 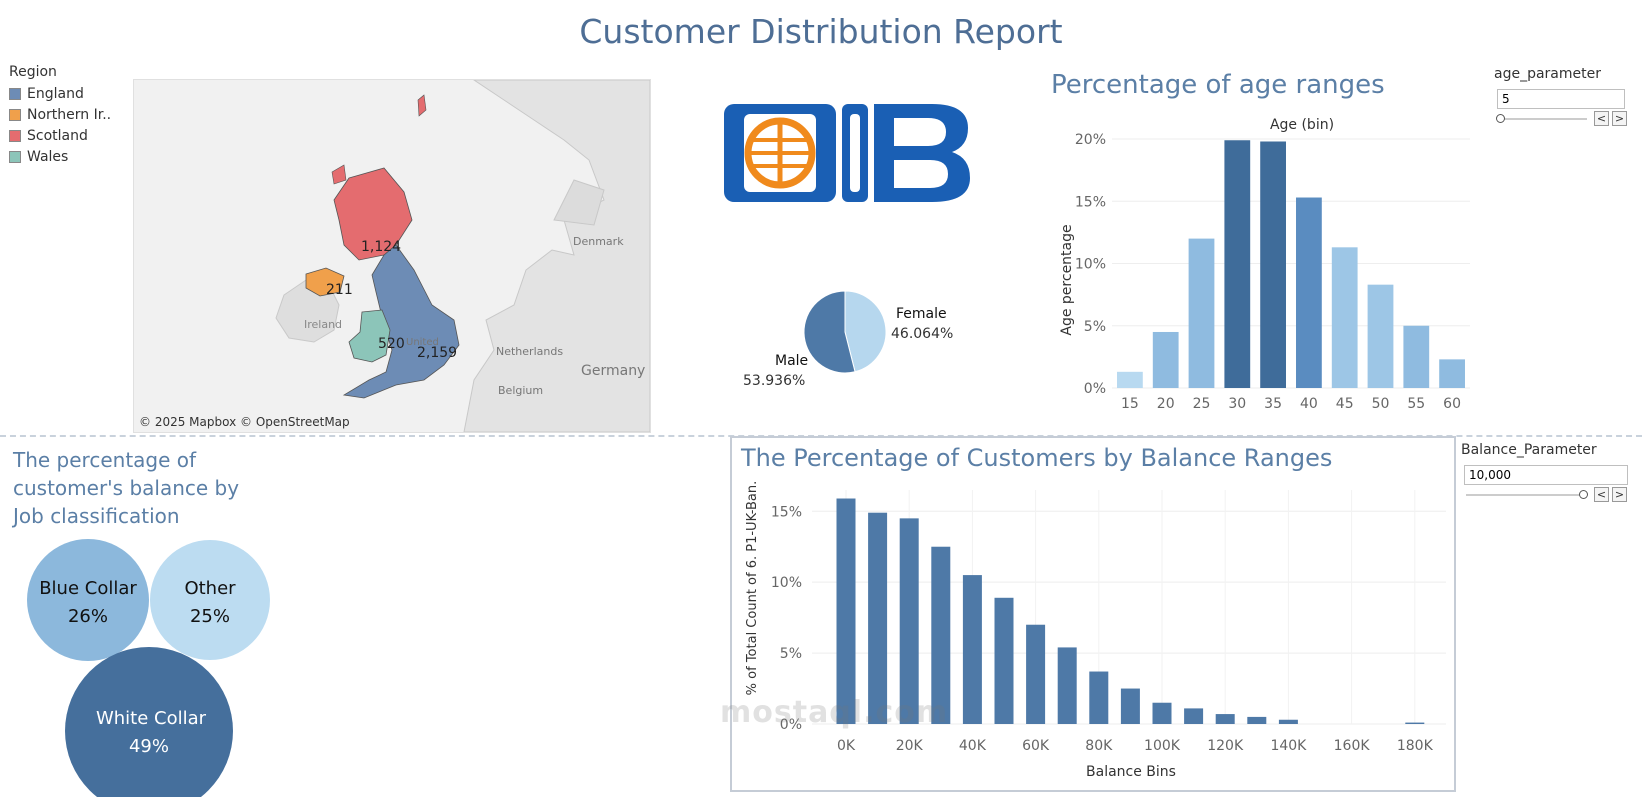 I want to click on legend-item-wales: Wales, so click(x=60, y=156).